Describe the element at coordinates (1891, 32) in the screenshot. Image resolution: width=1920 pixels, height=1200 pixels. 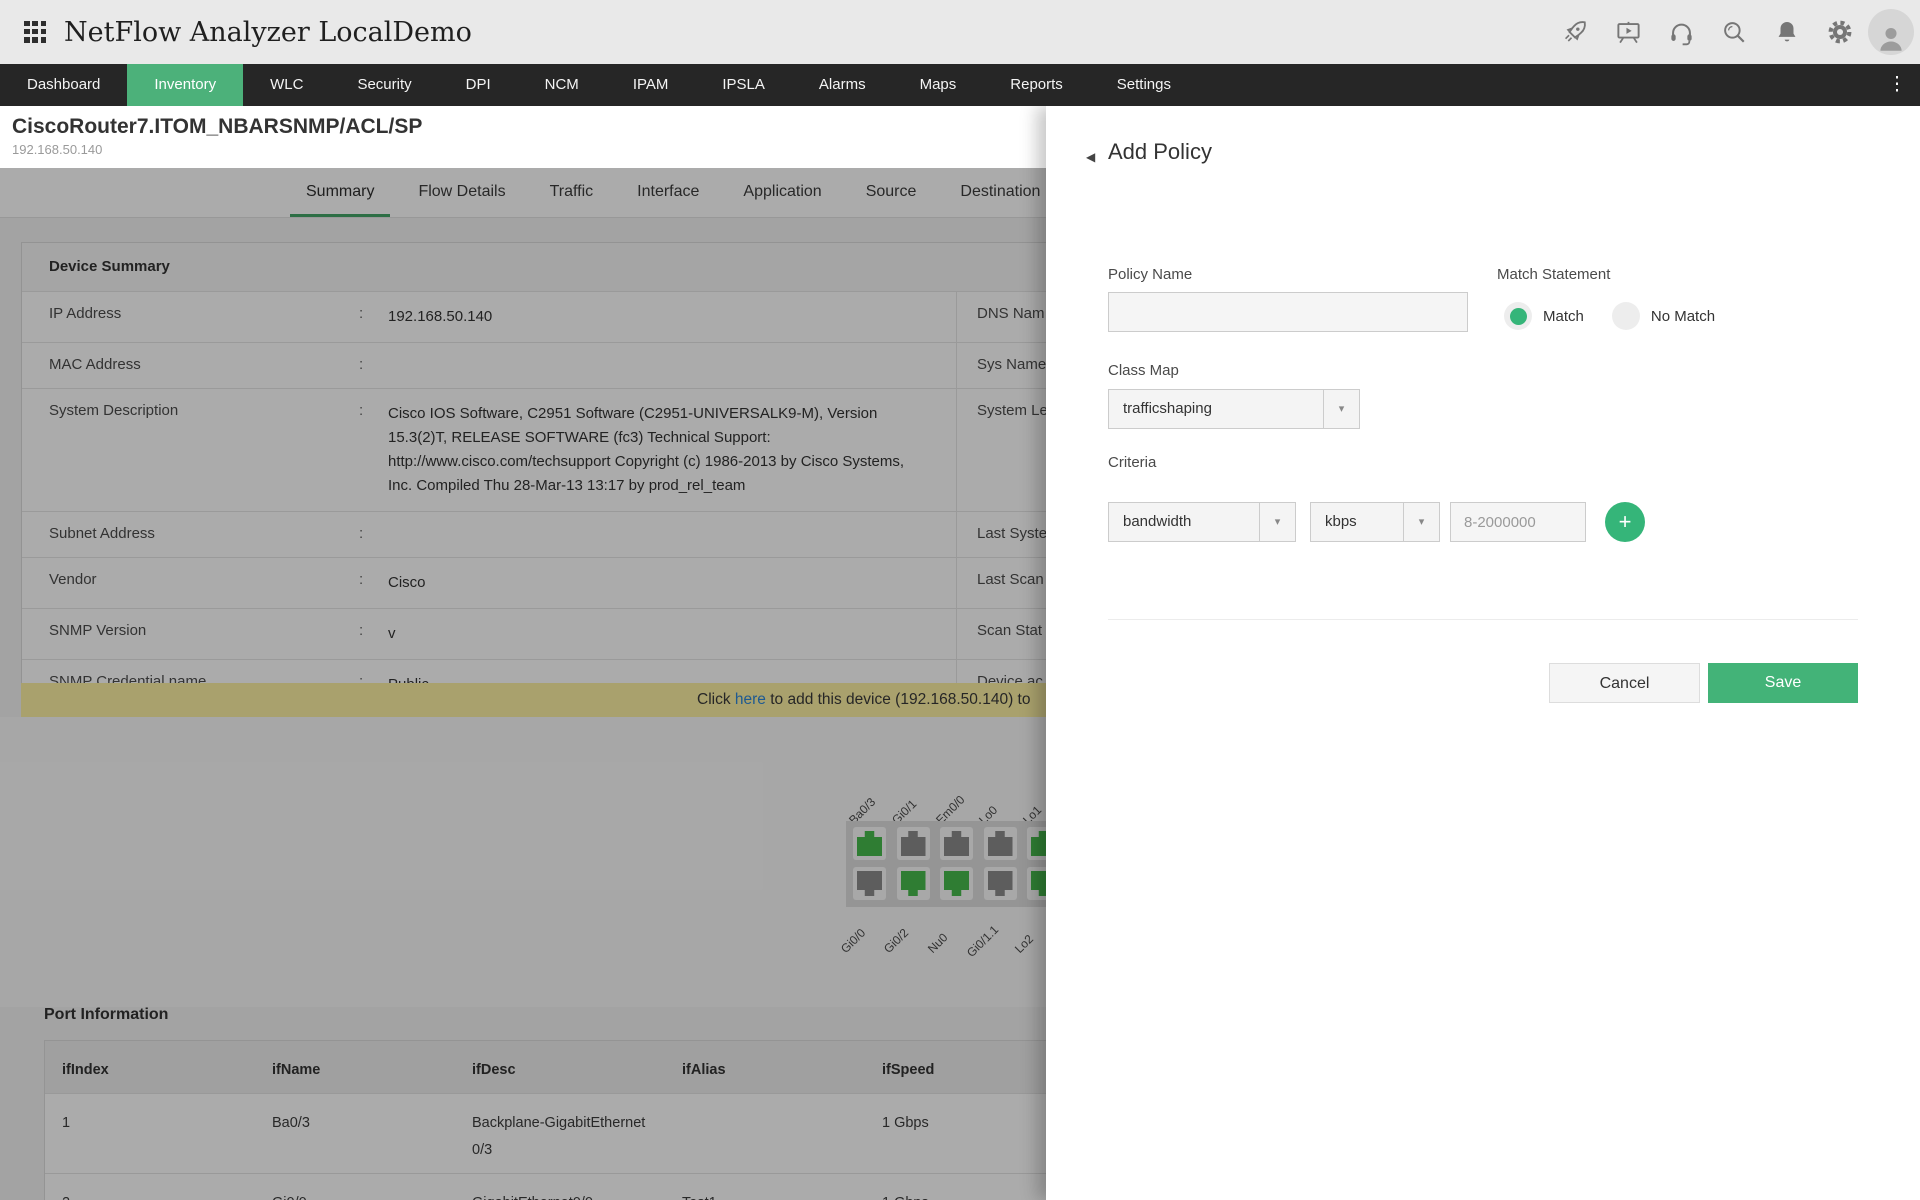
I see `user-avatar` at that location.